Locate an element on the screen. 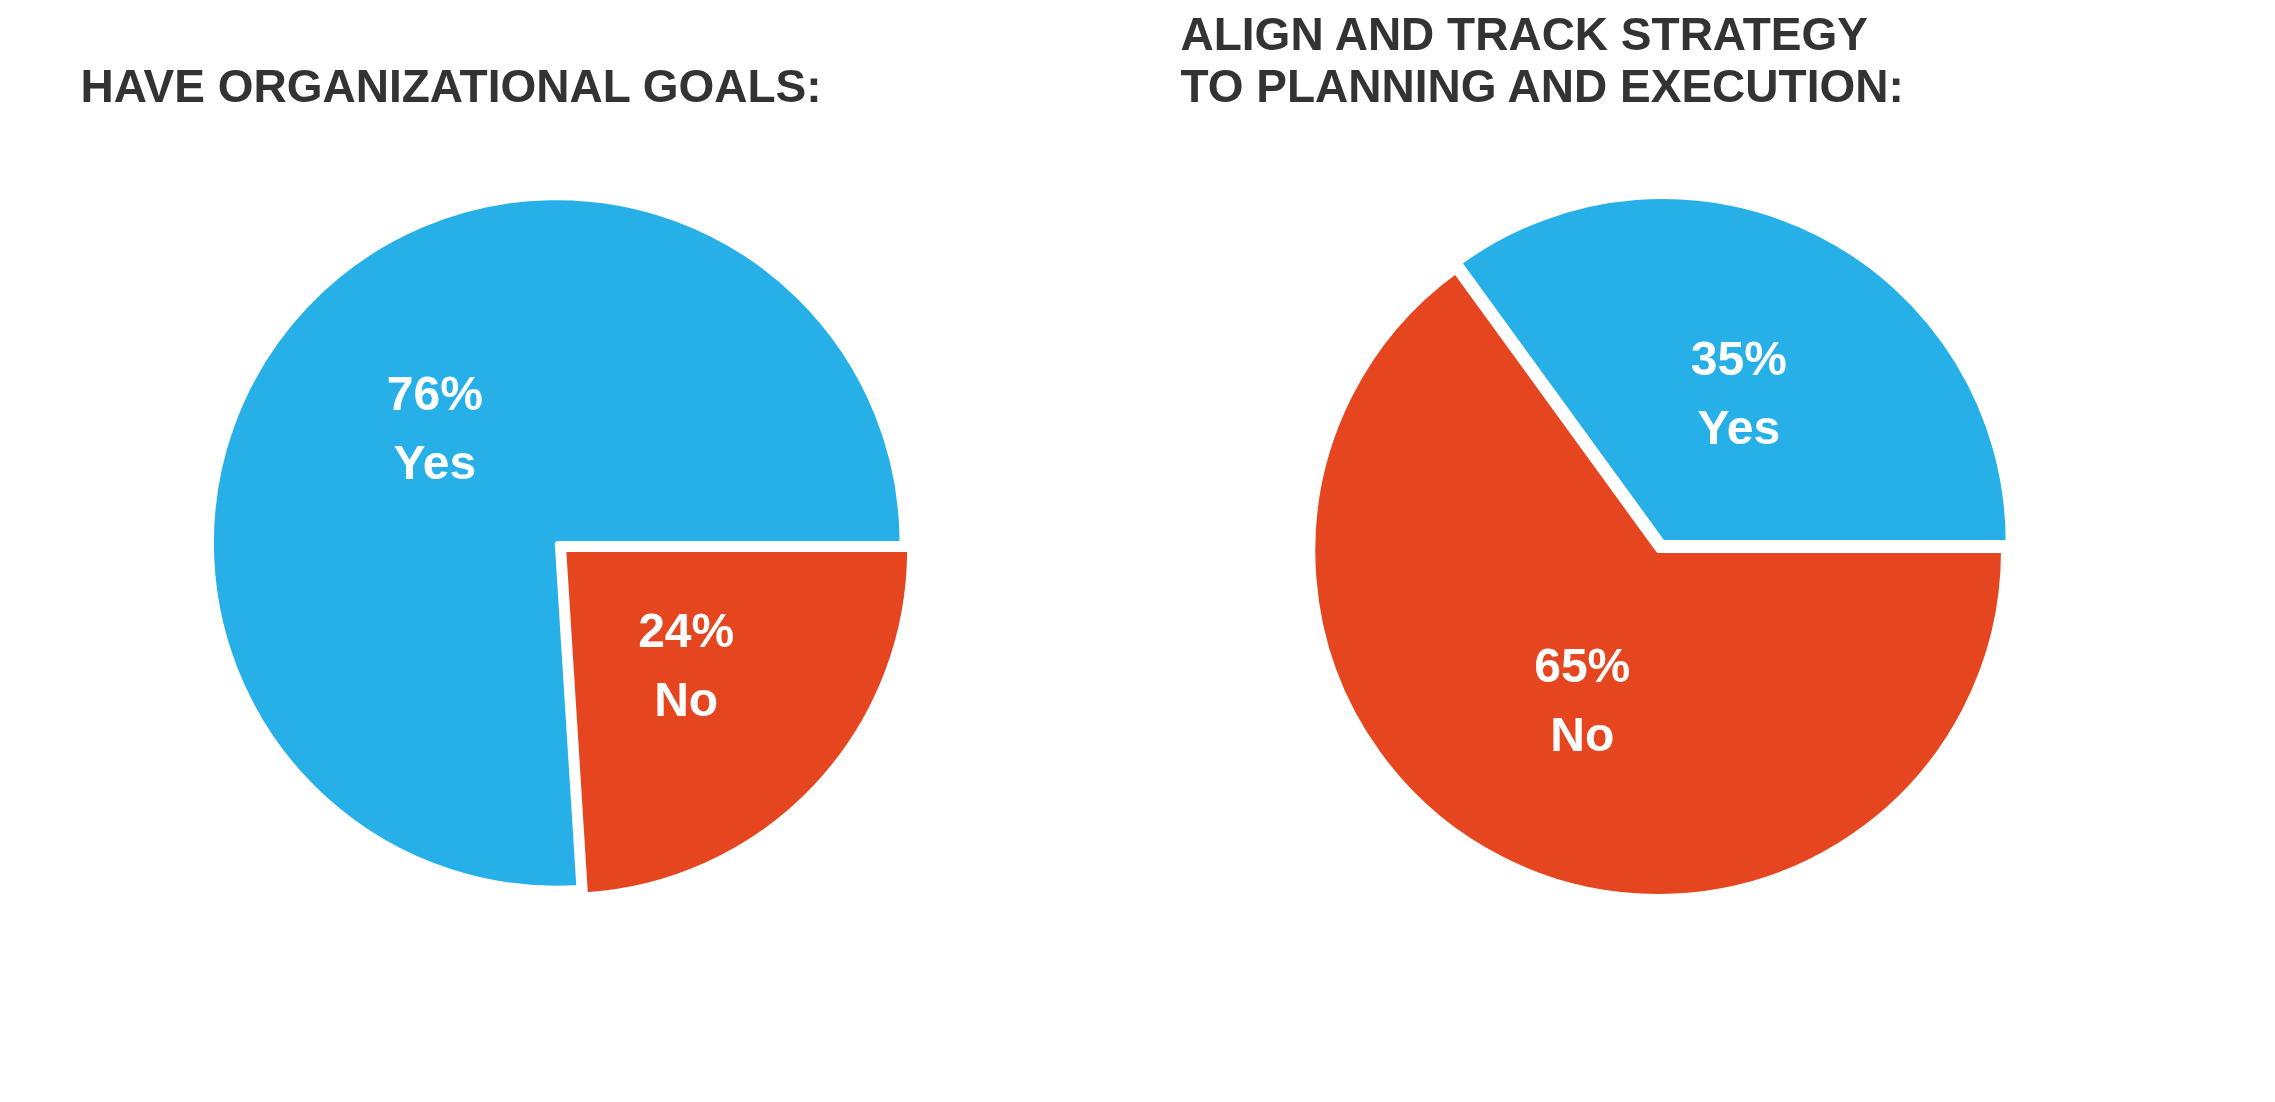 The image size is (2275, 1102). chart-title: ALIGN AND TRACK STRATEGY TO PLANNING AND EXECUTION: is located at coordinates (1542, 59).